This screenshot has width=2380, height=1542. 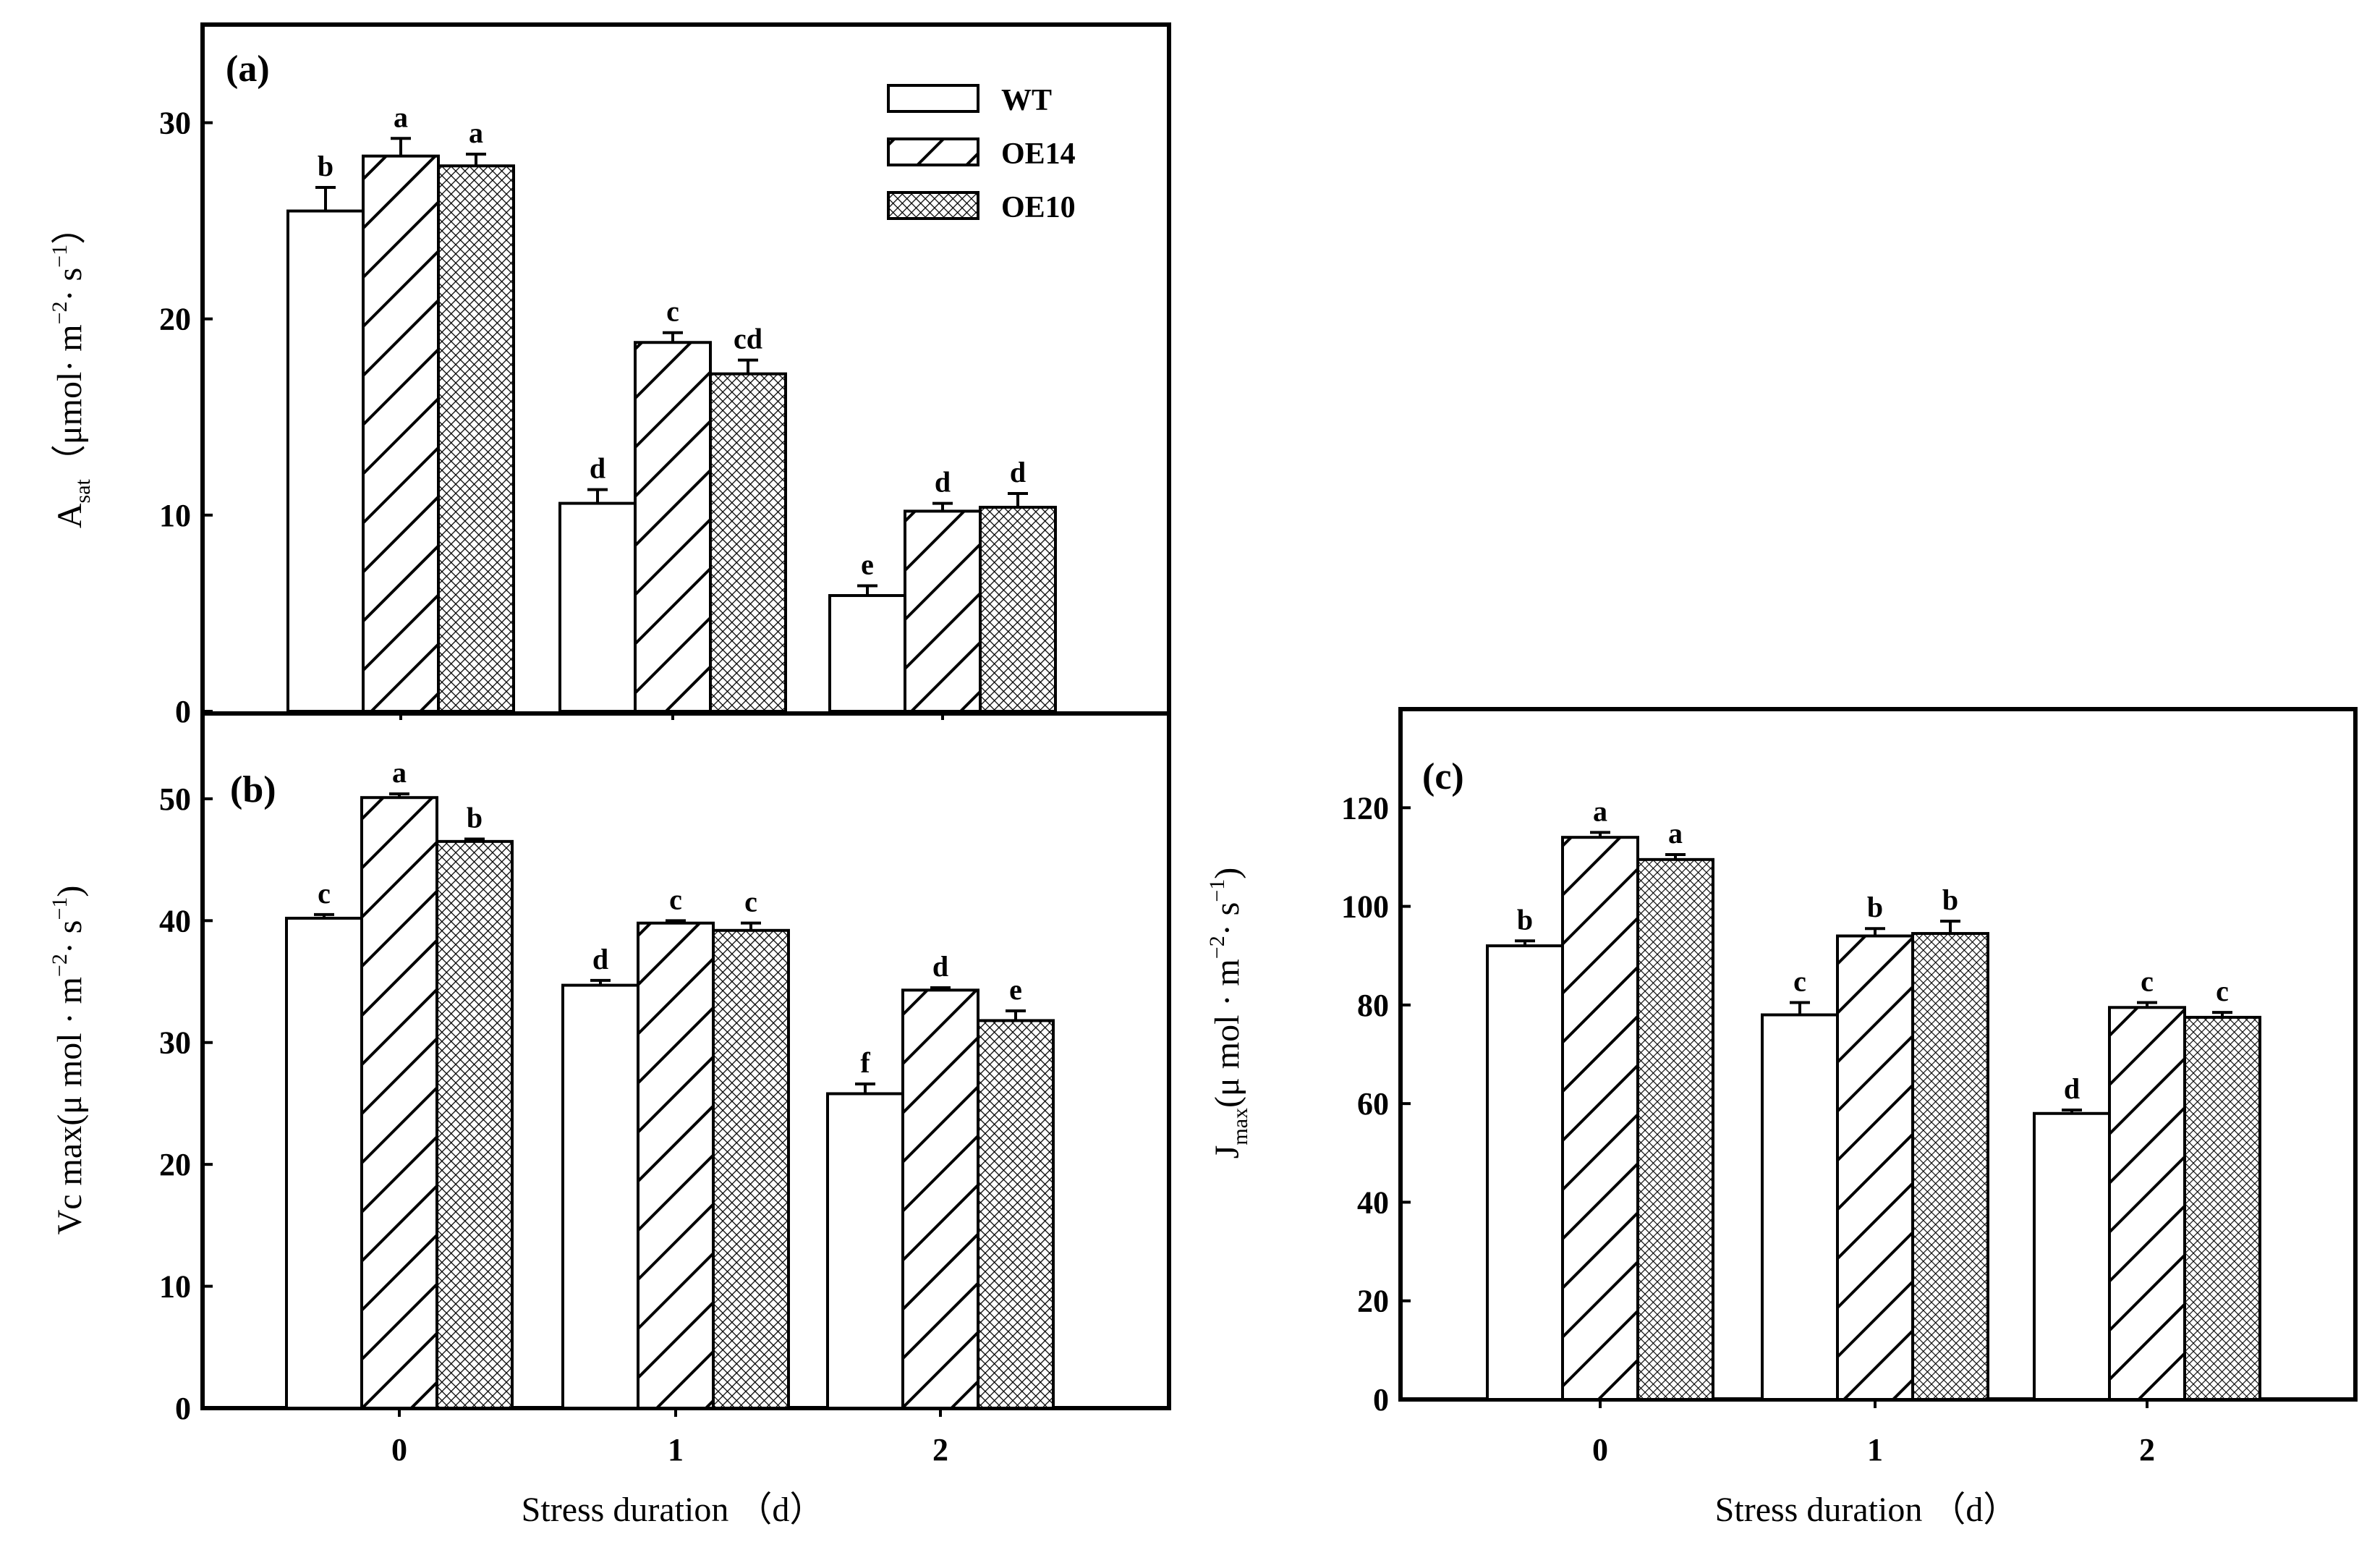 What do you see at coordinates (1365, 907) in the screenshot?
I see `y-tick-label: 100` at bounding box center [1365, 907].